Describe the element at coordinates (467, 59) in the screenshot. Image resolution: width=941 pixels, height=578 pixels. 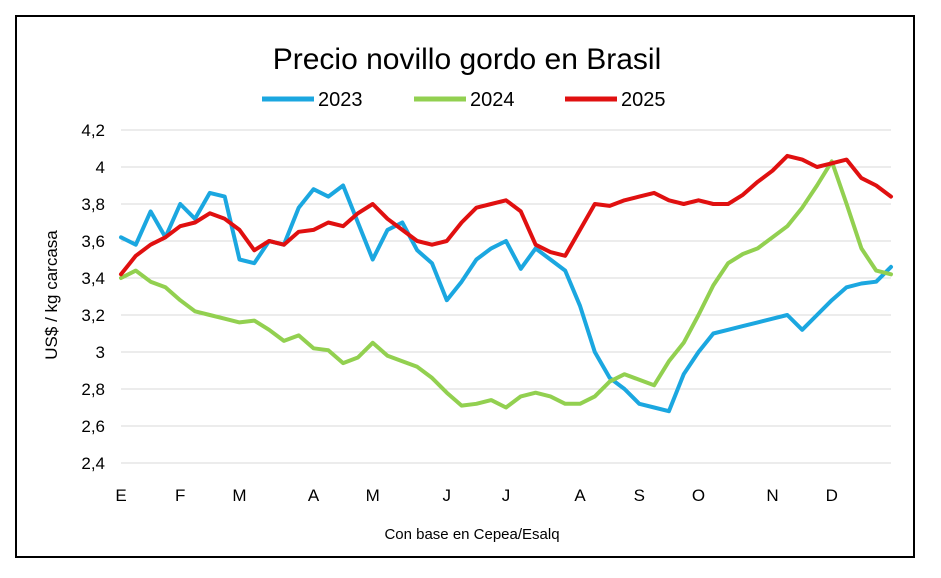
I see `chart-title: Precio novillo gordo en Brasil` at that location.